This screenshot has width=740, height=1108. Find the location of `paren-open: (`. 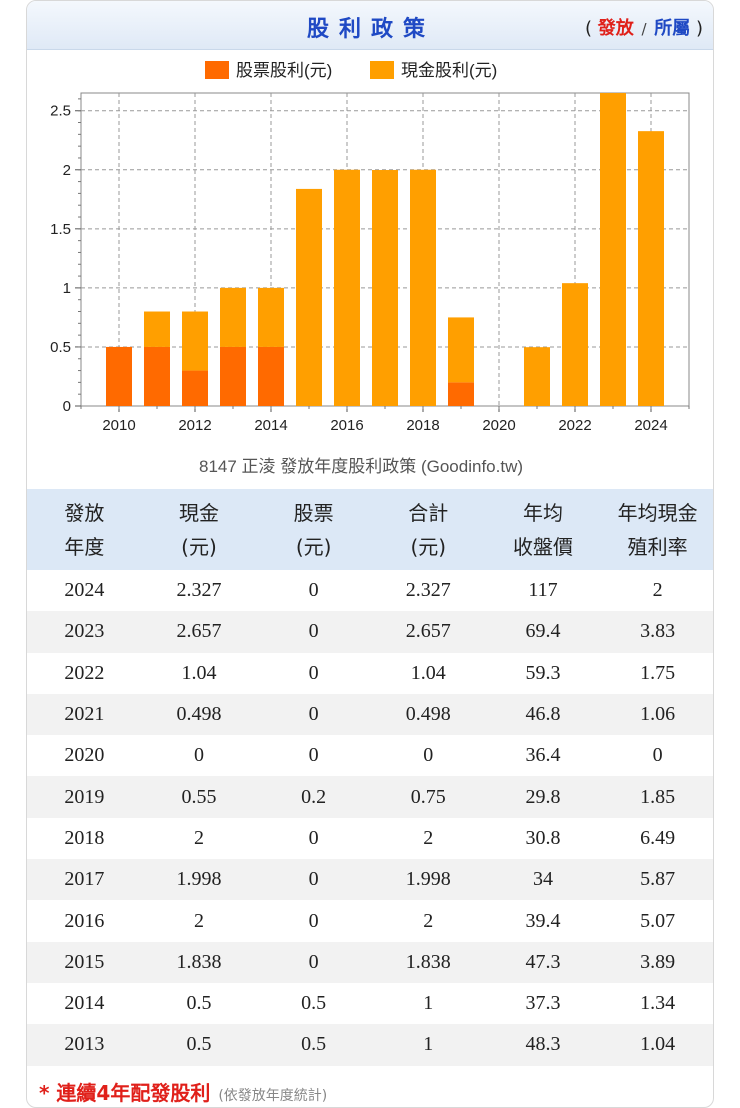

paren-open: ( is located at coordinates (588, 28).